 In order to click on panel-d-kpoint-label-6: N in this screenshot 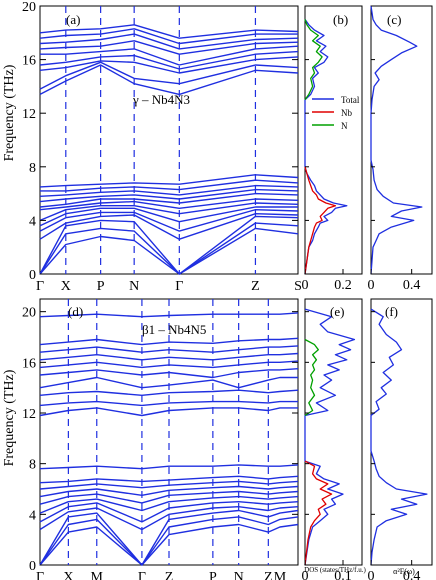, I will do `click(239, 575)`.